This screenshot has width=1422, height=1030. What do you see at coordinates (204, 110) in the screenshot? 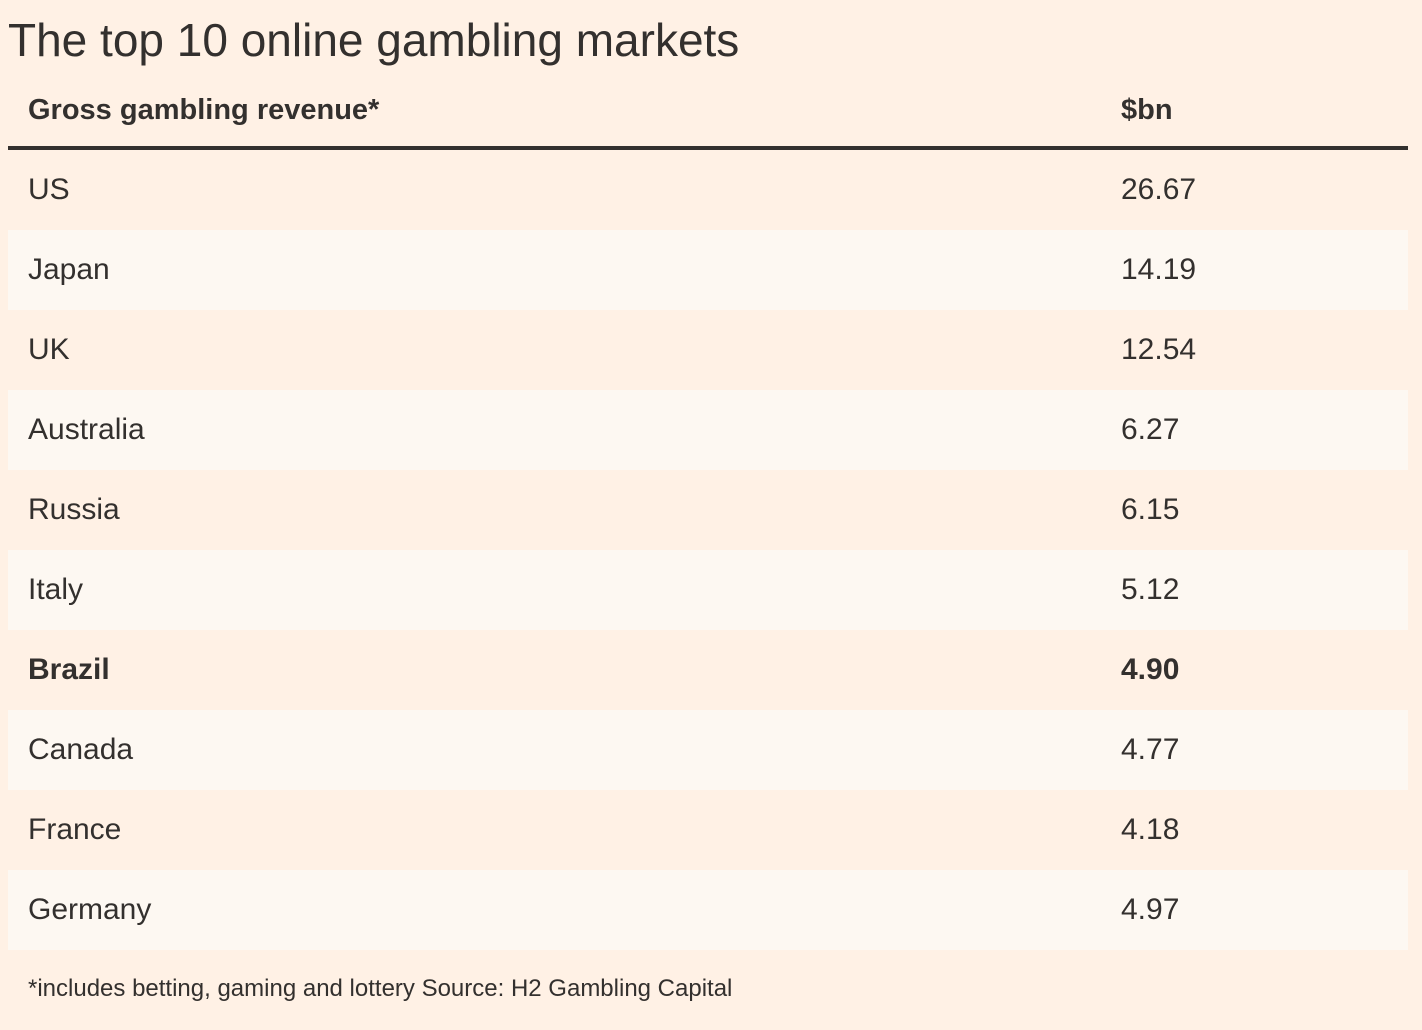
I see `column-header-label: Gross gambling revenue*` at bounding box center [204, 110].